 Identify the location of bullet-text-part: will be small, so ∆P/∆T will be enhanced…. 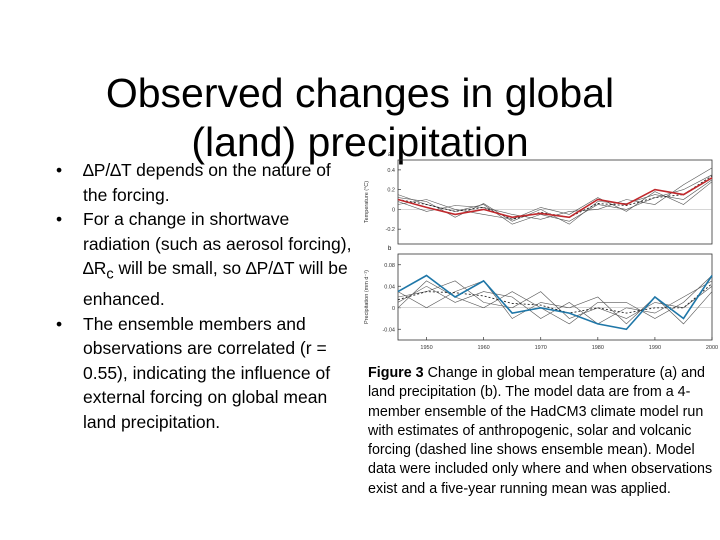
(215, 283).